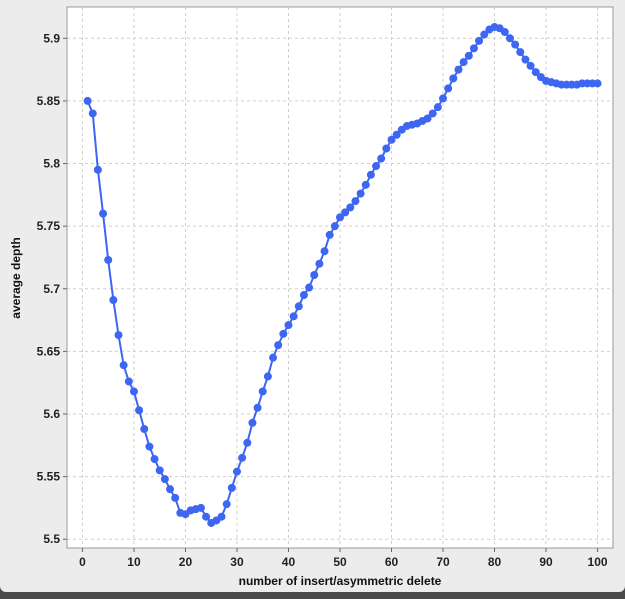 This screenshot has height=599, width=625. Describe the element at coordinates (546, 562) in the screenshot. I see `x-tick-label: 90` at that location.